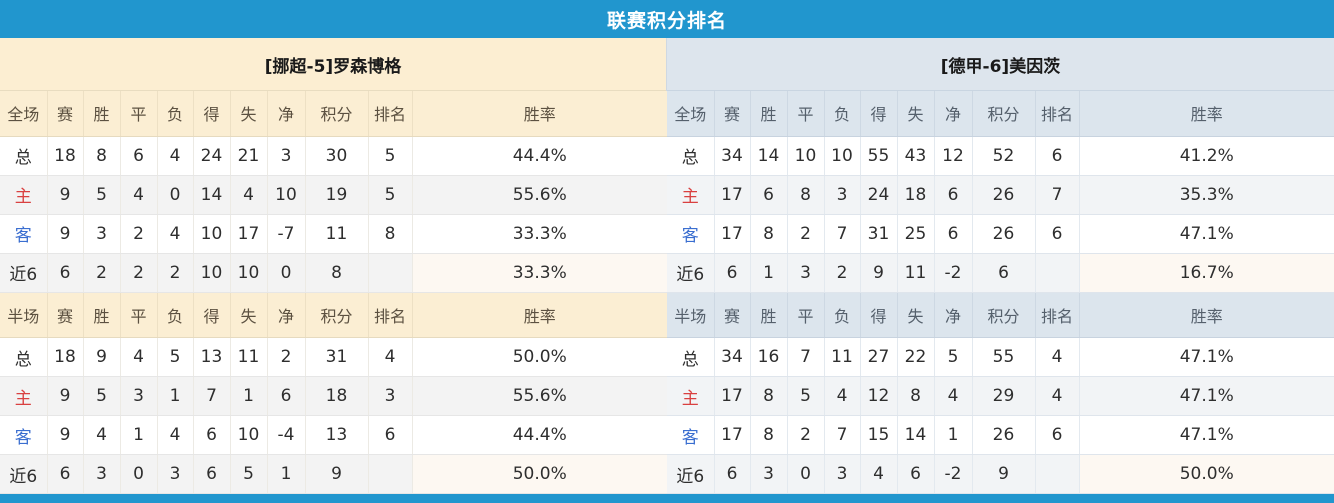  I want to click on table-row: 近6 6 3 0 3 4 6 -2 9 50.0%, so click(1000, 474).